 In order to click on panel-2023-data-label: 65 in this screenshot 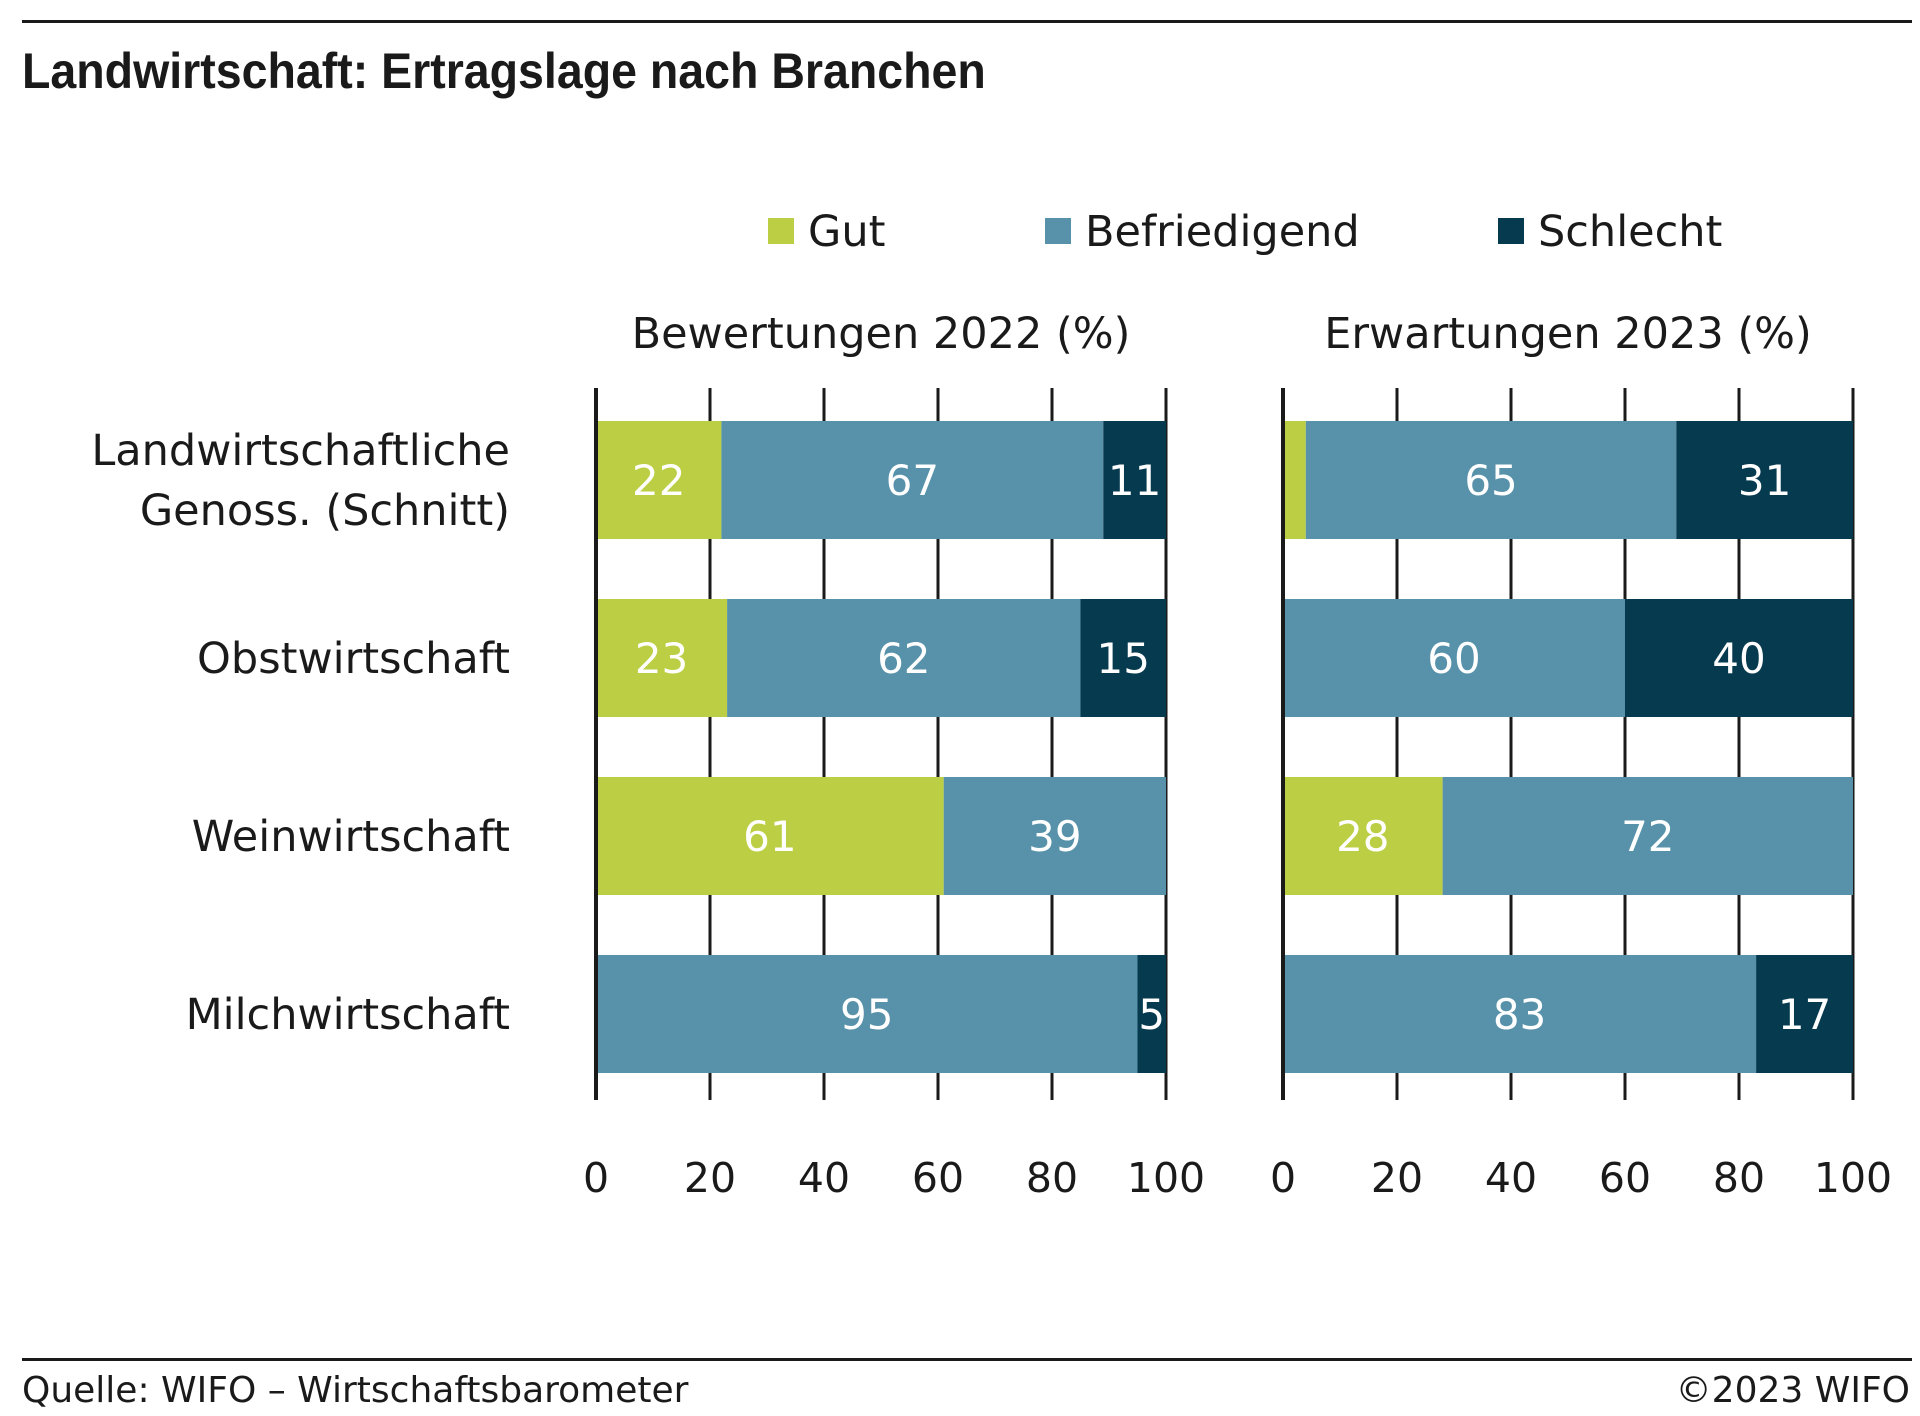, I will do `click(1490, 480)`.